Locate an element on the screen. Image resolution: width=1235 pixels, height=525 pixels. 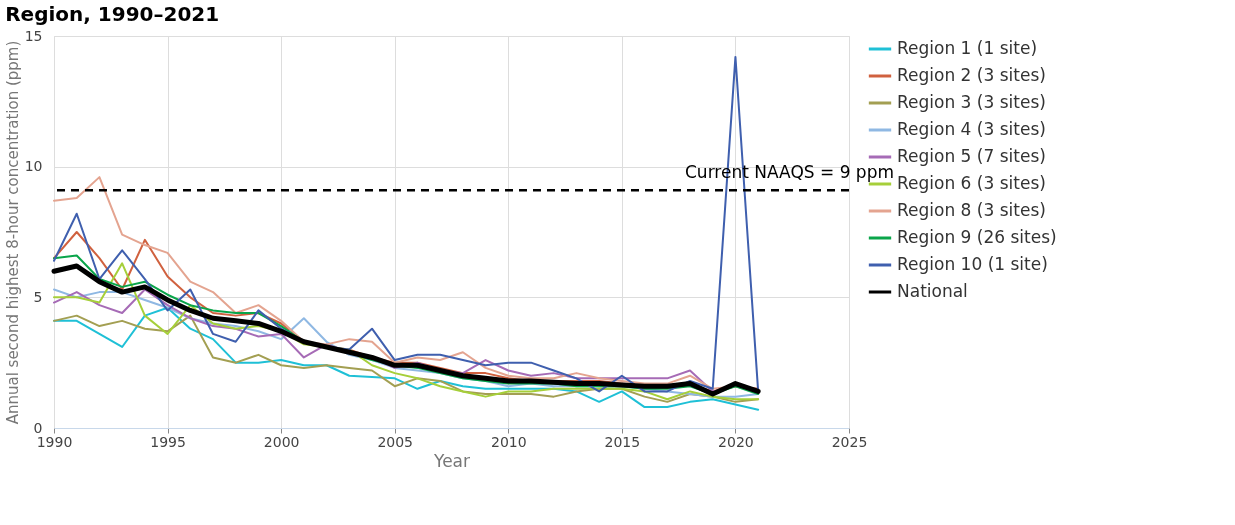
legend-label: Region 5 (7 sites) is located at coordinates (971, 156).